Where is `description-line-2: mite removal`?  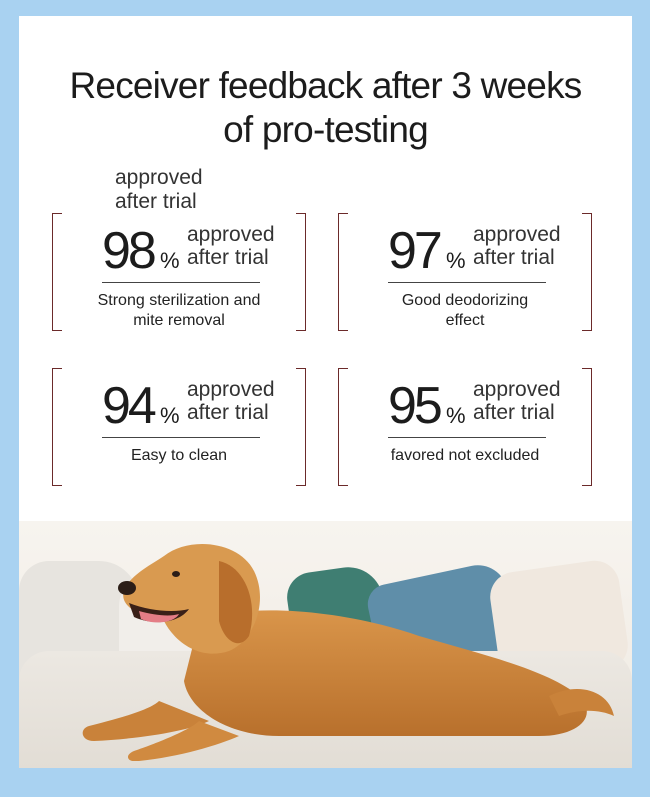
description-line-2: mite removal is located at coordinates (179, 320).